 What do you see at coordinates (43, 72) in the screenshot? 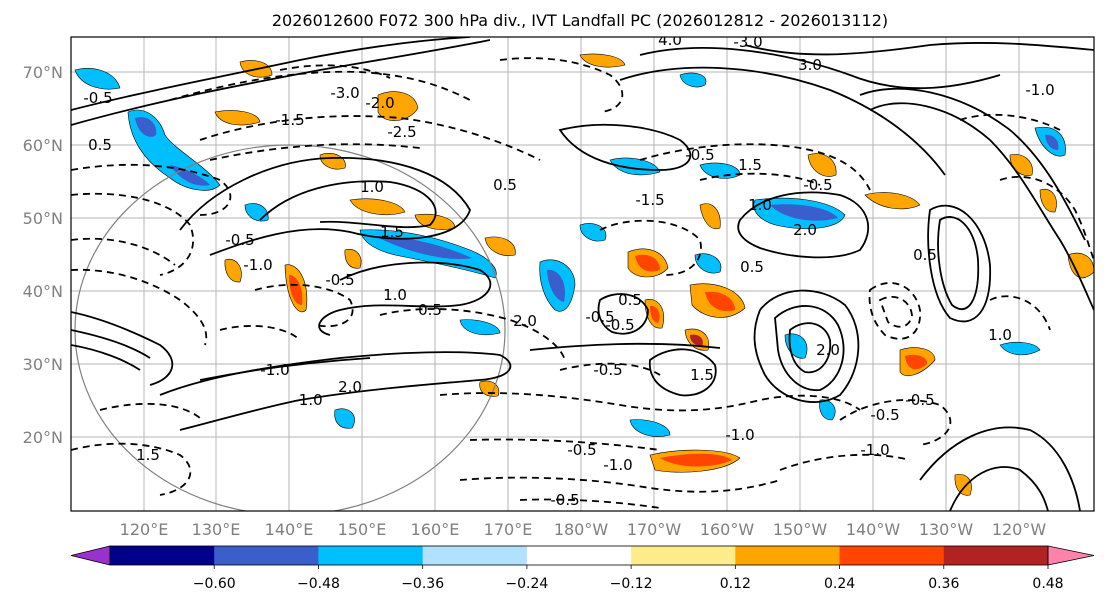
I see `lat-tick-label: 70°N` at bounding box center [43, 72].